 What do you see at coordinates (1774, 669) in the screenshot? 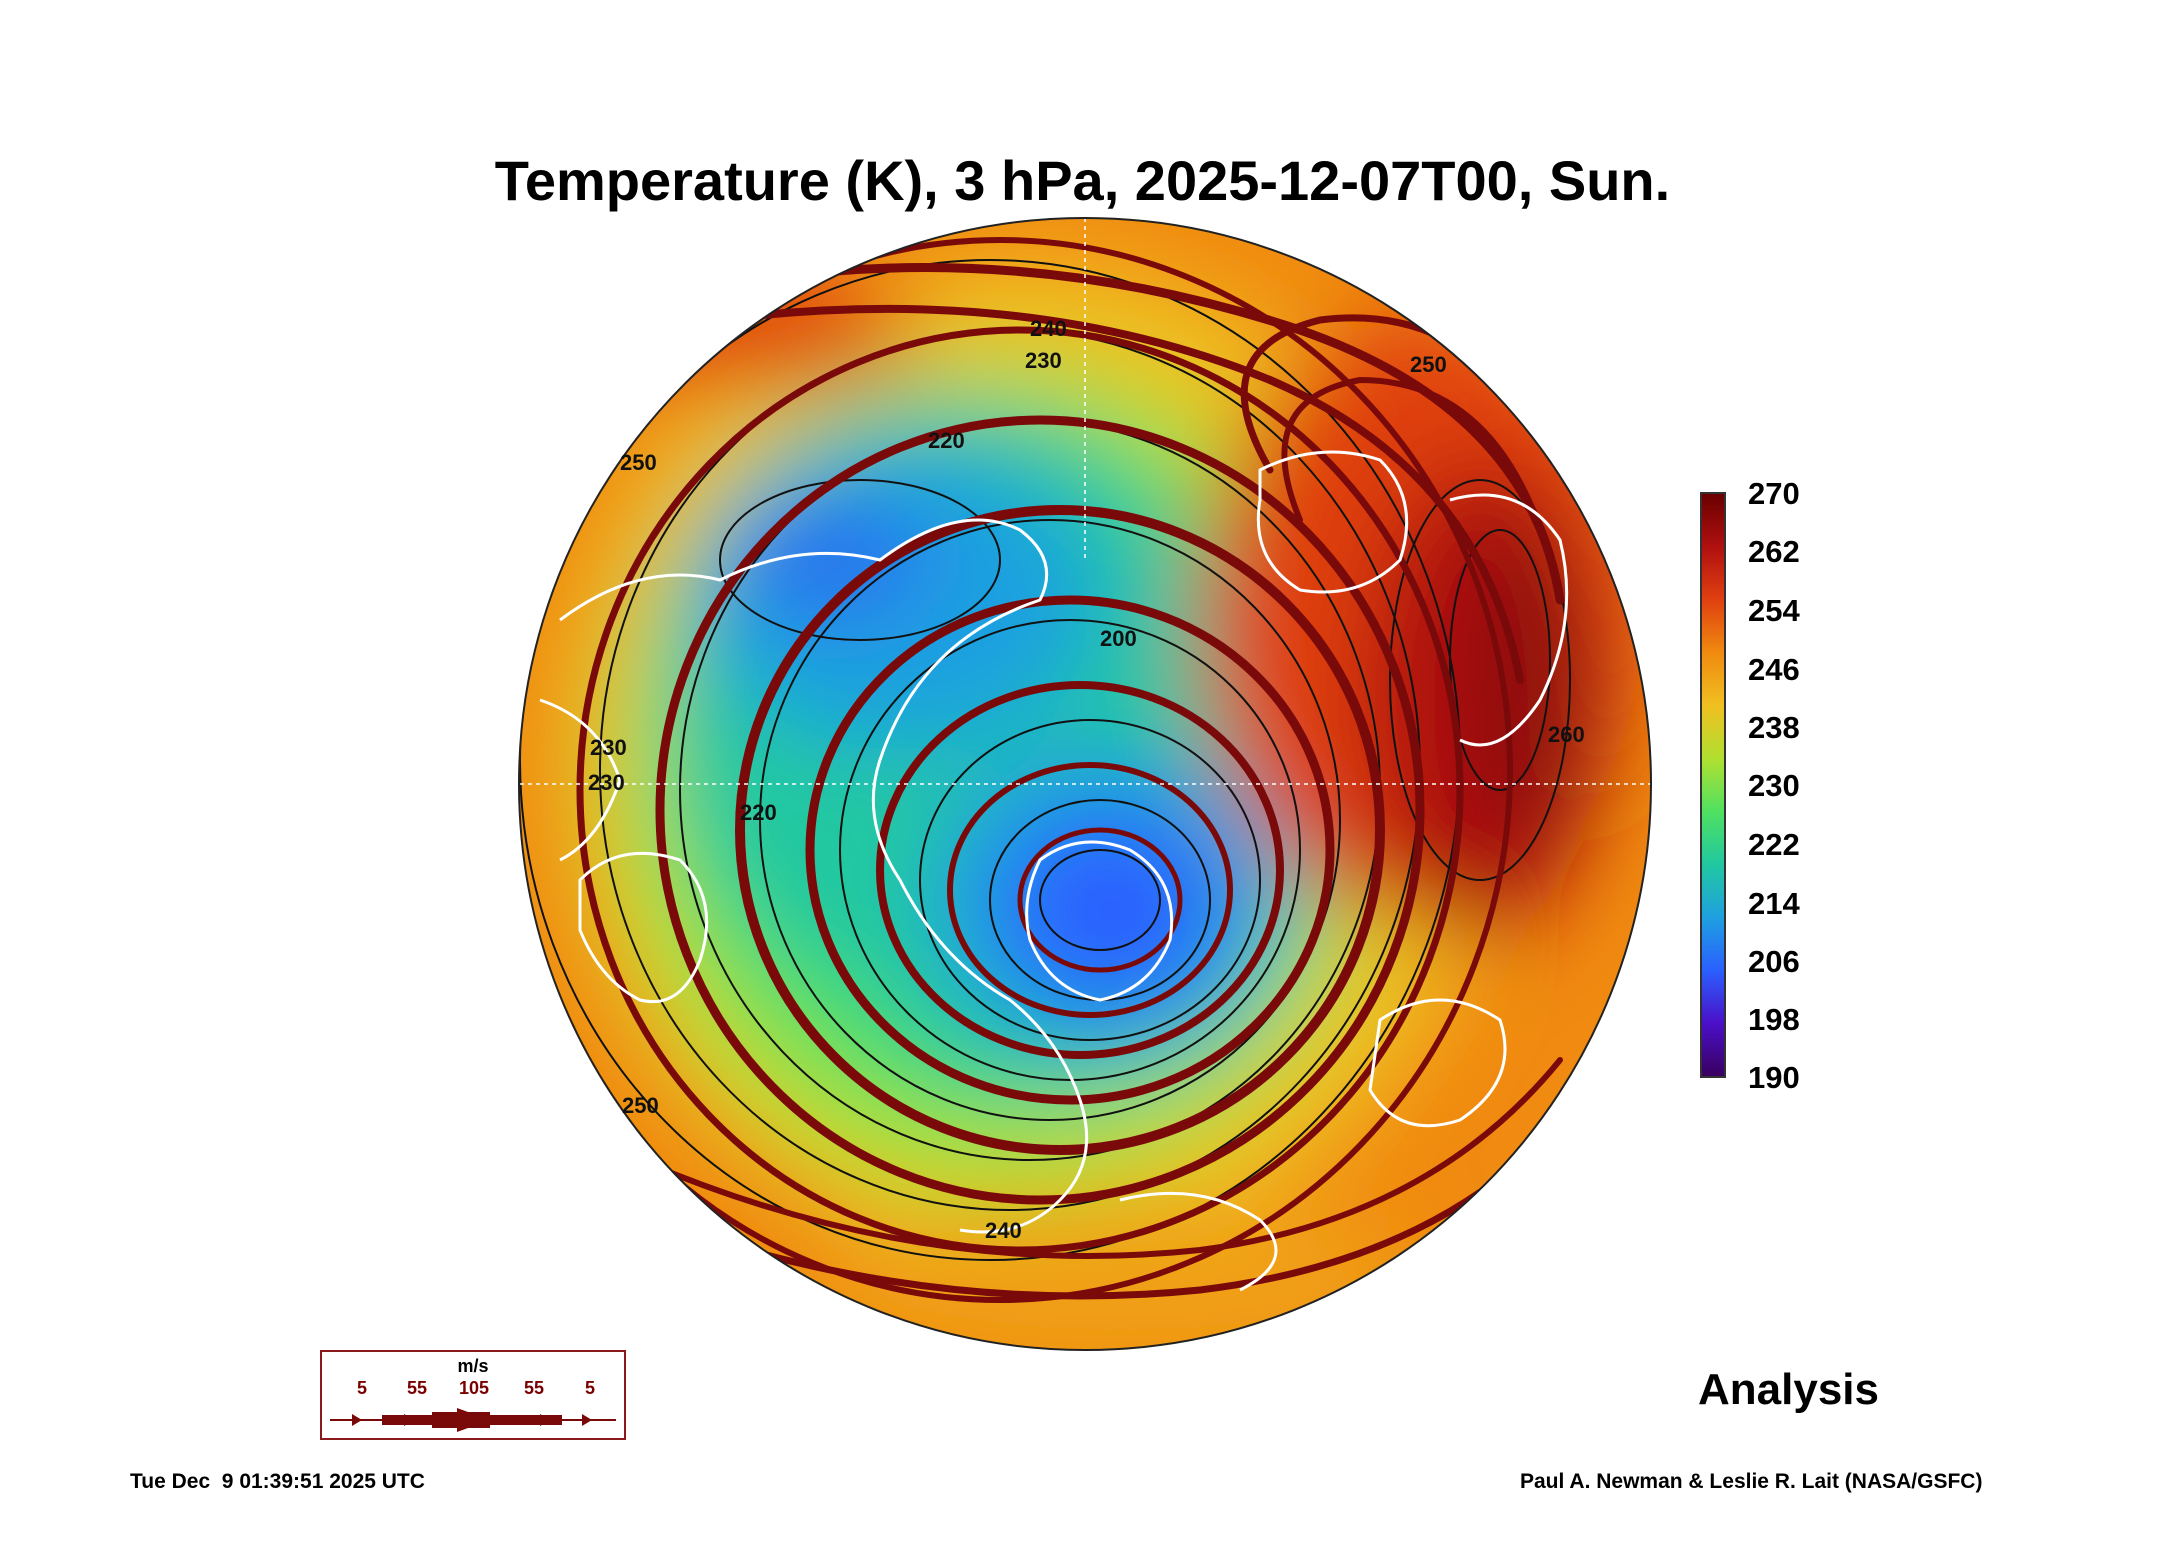
I see `colorbar-tick-label: 246` at bounding box center [1774, 669].